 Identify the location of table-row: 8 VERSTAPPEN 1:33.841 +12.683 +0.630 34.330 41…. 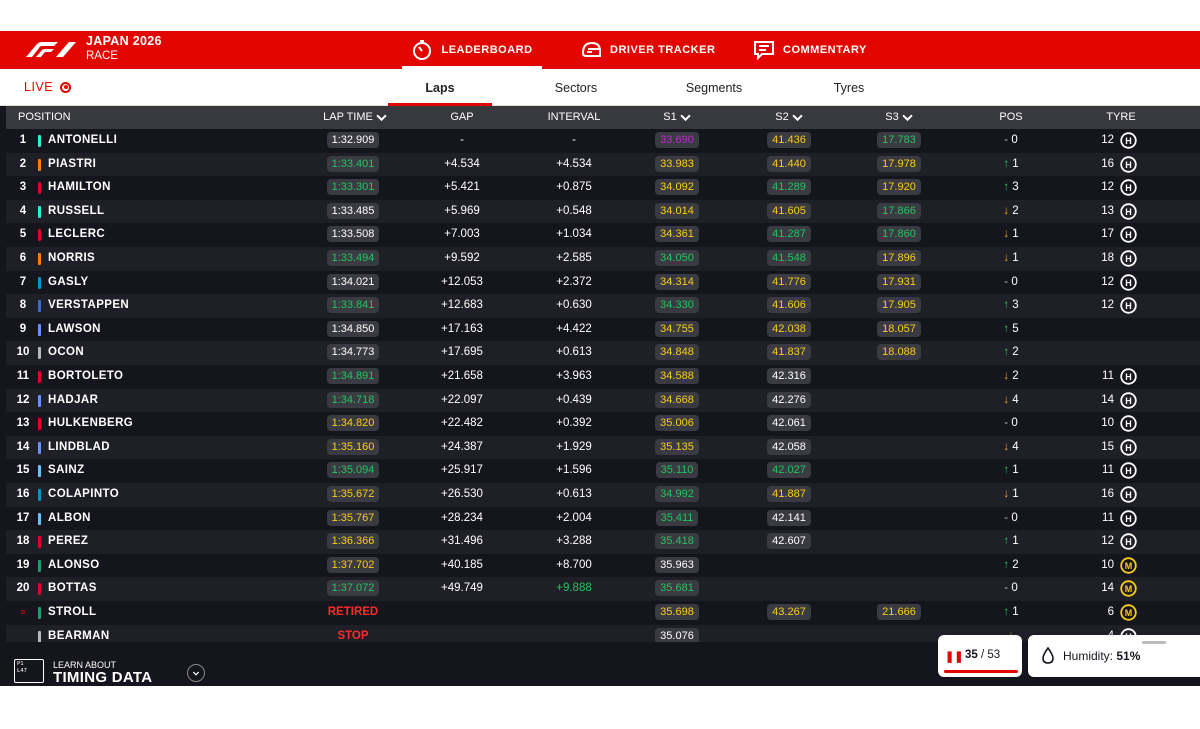
(603, 306).